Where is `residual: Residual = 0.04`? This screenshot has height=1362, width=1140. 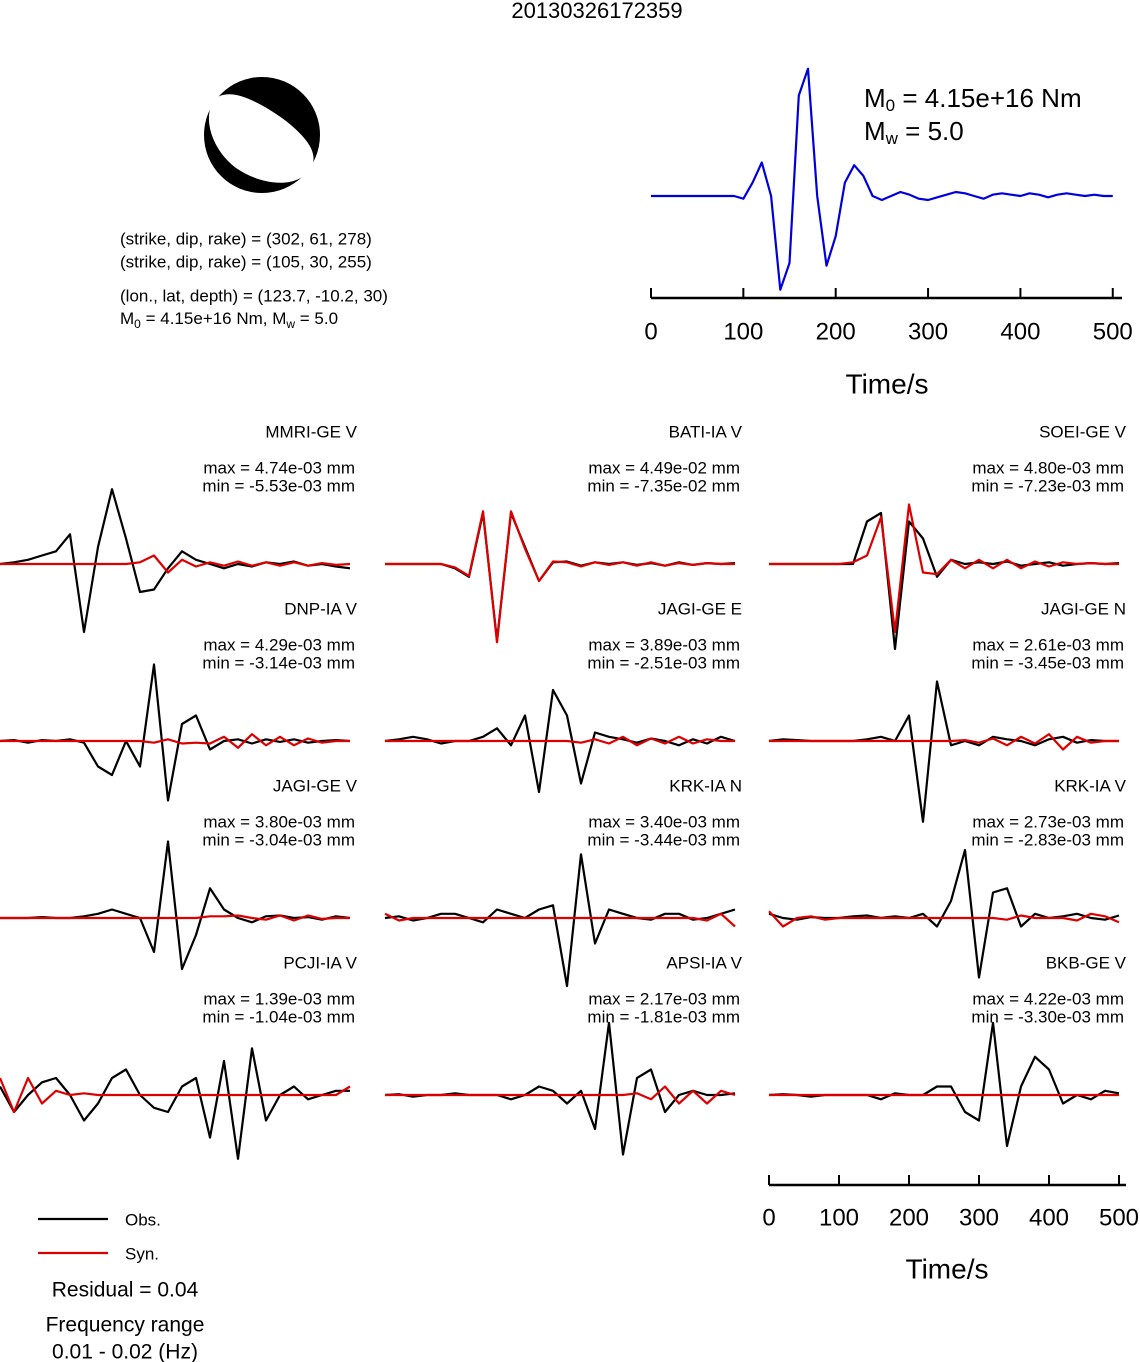
residual: Residual = 0.04 is located at coordinates (125, 1290).